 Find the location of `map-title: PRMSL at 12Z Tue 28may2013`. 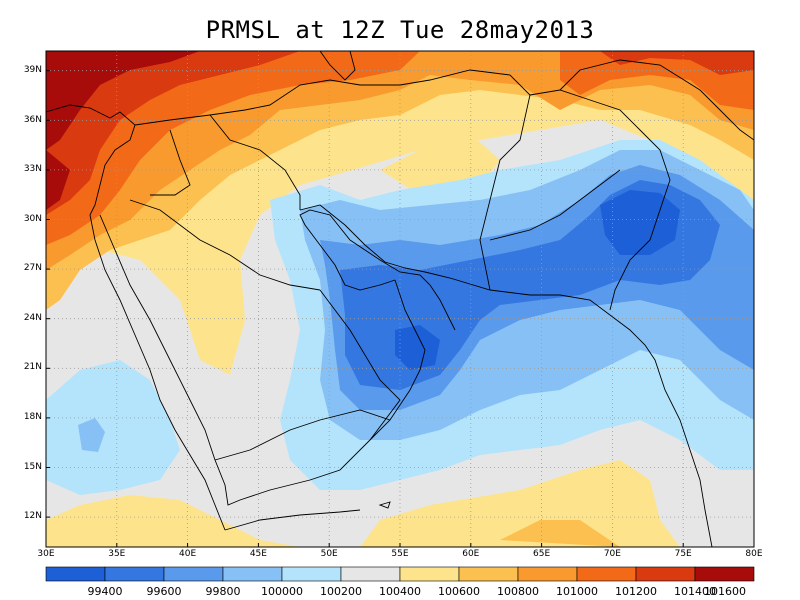

map-title: PRMSL at 12Z Tue 28may2013 is located at coordinates (400, 30).